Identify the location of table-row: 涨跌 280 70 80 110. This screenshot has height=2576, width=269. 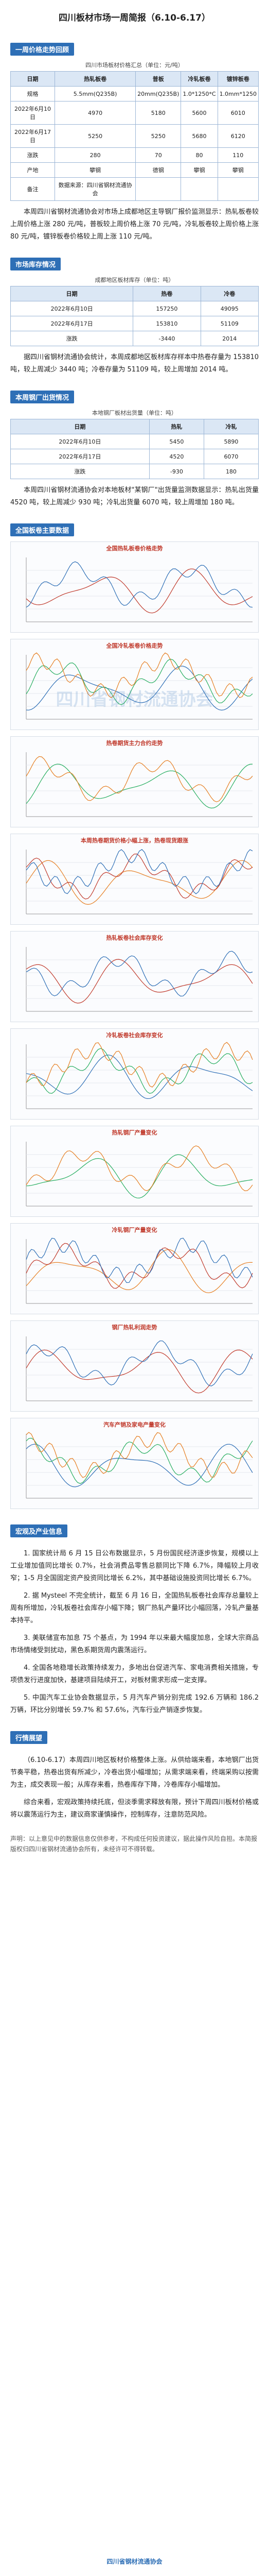
(134, 155).